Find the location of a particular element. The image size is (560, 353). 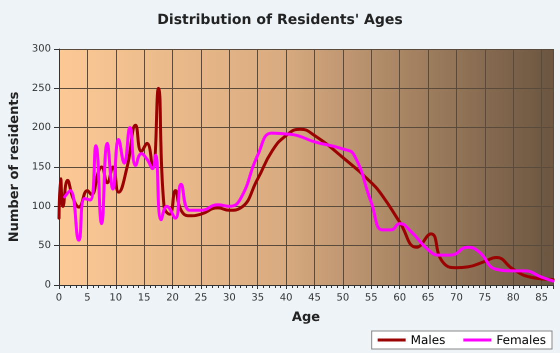

x-tick-label: 5 is located at coordinates (87, 298).